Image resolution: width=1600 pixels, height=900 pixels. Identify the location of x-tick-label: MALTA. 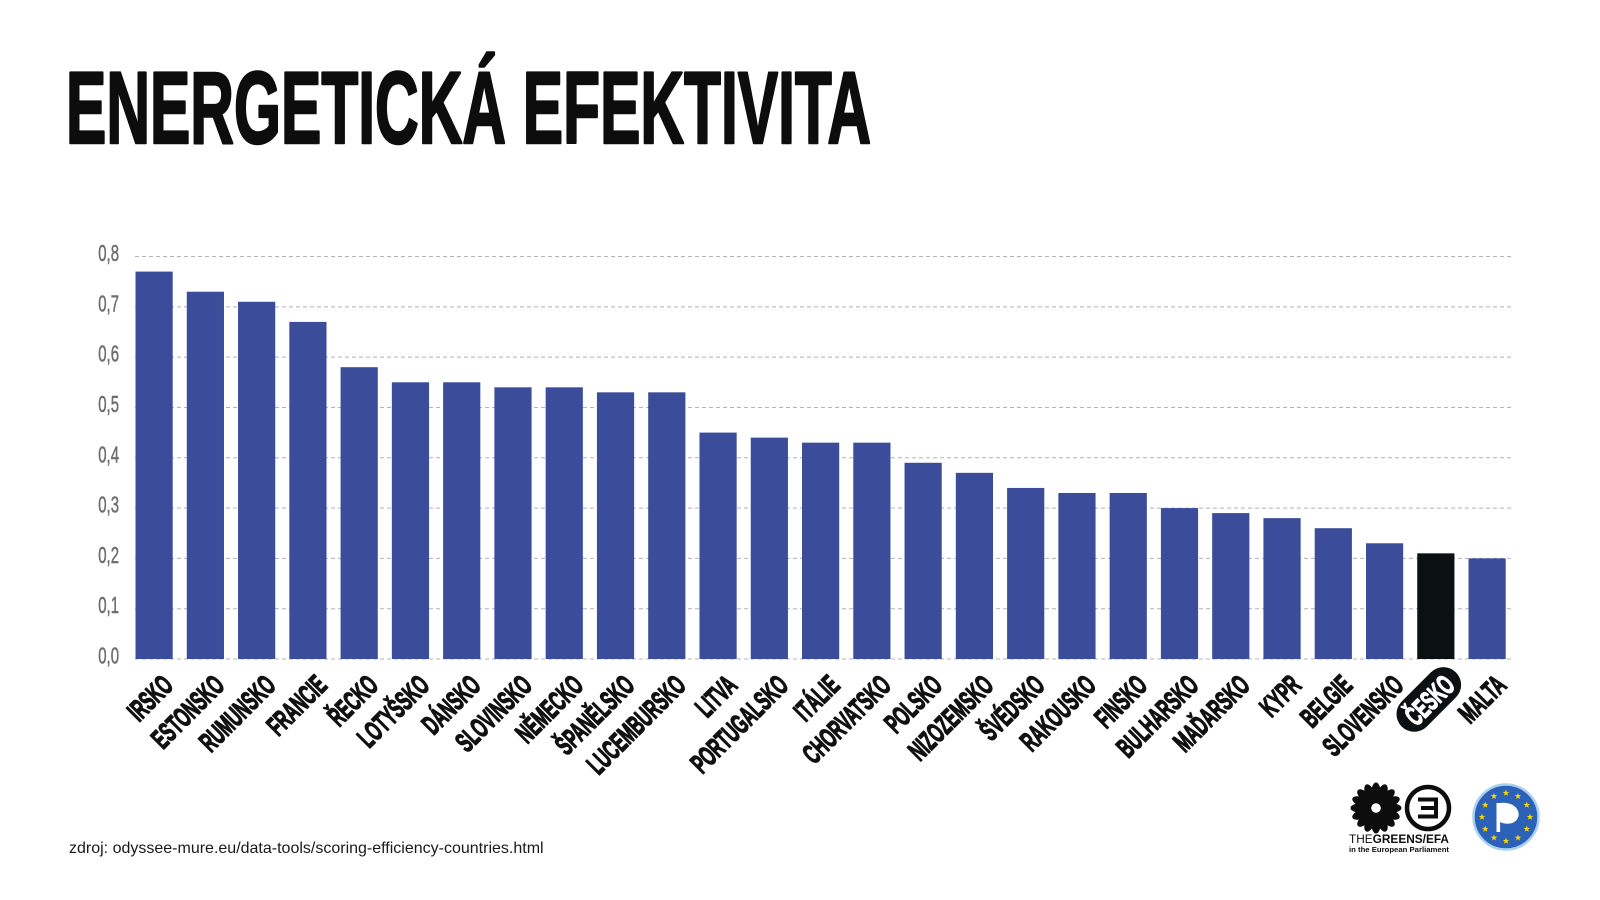
(1482, 699).